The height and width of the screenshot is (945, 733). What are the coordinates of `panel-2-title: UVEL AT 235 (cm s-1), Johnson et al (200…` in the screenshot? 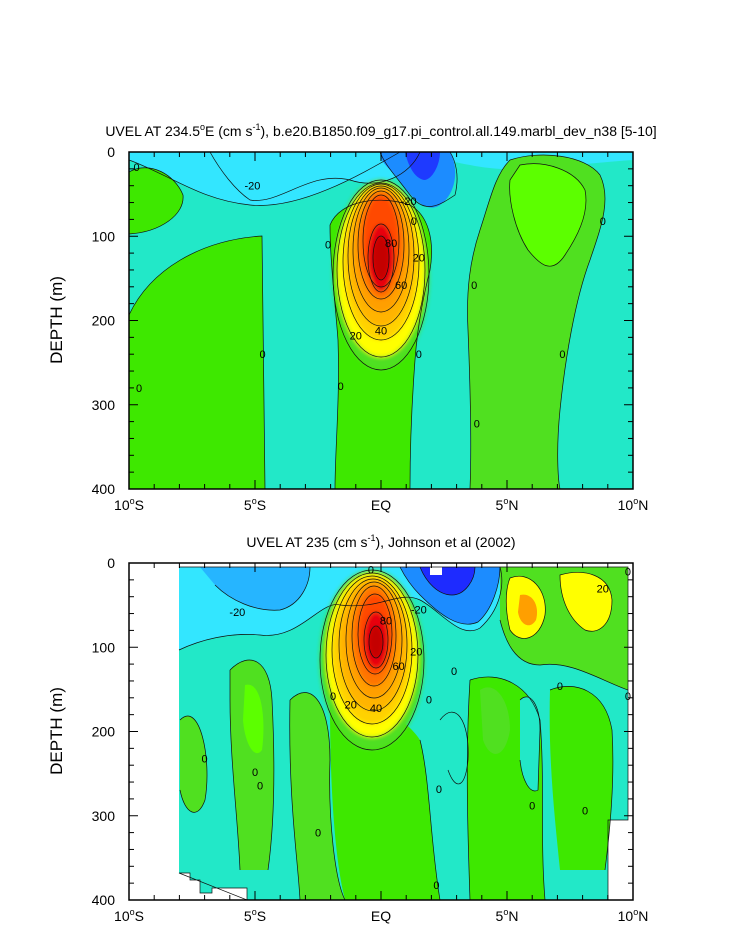 It's located at (380, 541).